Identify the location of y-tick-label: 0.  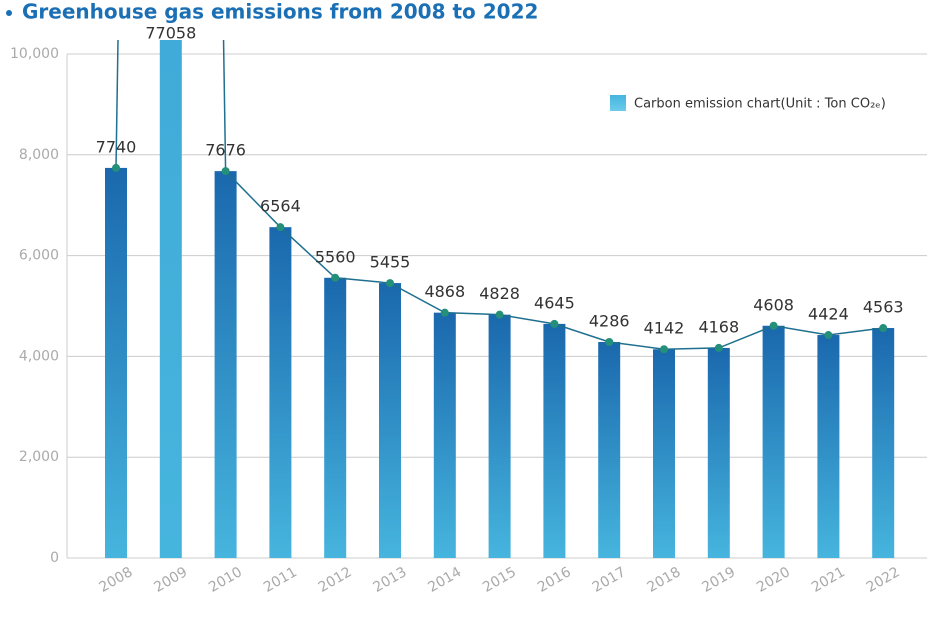
(54, 558).